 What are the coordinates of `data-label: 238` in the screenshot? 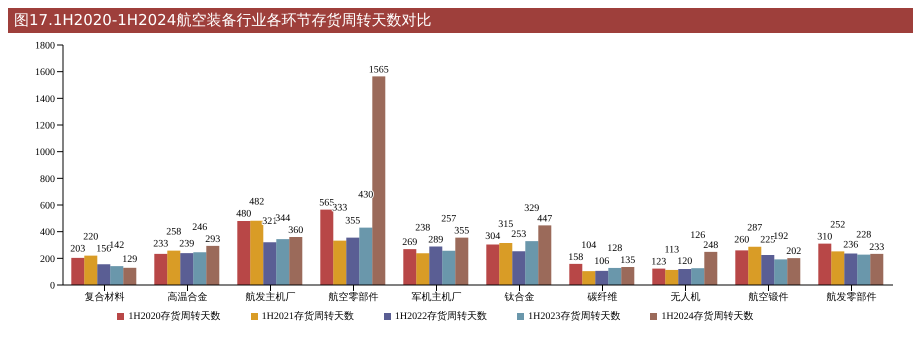 It's located at (422, 228).